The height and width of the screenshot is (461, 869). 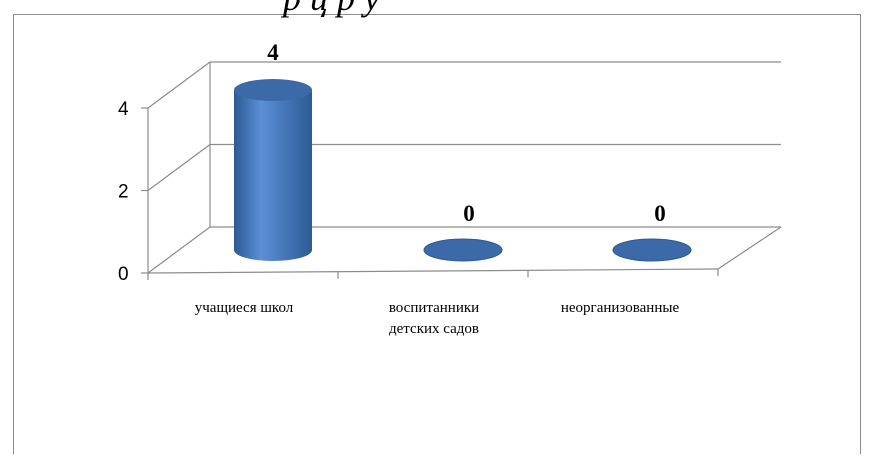 I want to click on floor-right-edge, so click(x=749, y=248).